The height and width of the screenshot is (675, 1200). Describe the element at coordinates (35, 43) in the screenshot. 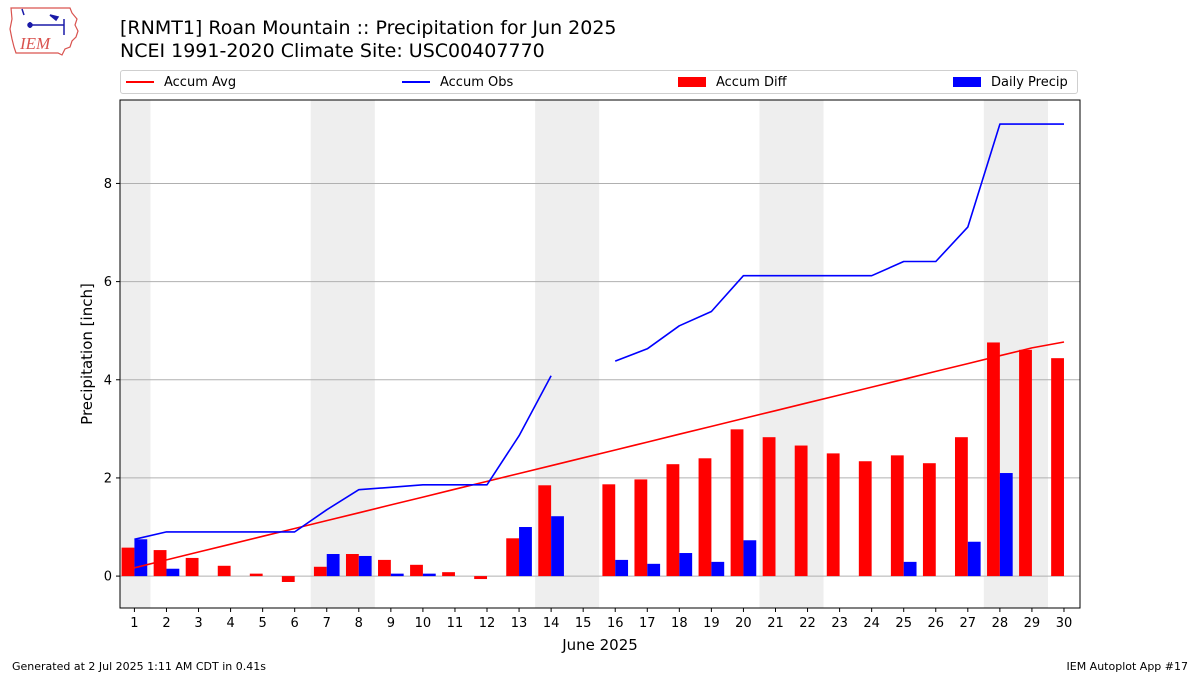

I see `logo-text: IEM` at that location.